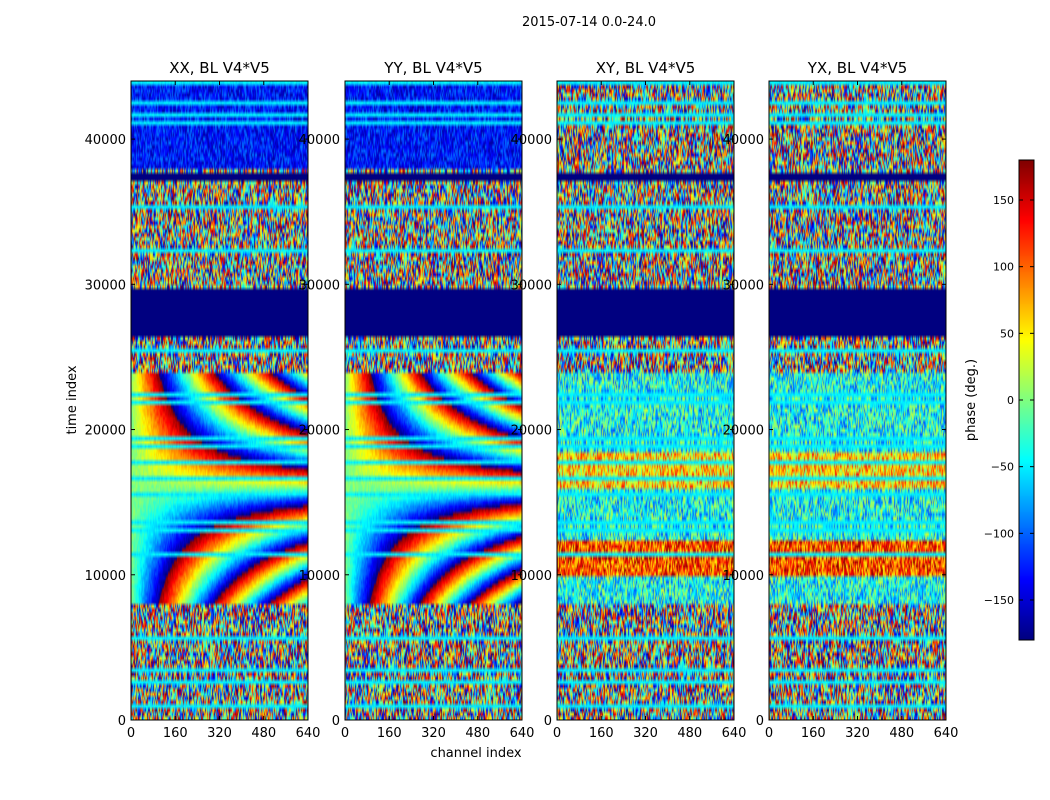  I want to click on y-axis-label: time index, so click(72, 399).